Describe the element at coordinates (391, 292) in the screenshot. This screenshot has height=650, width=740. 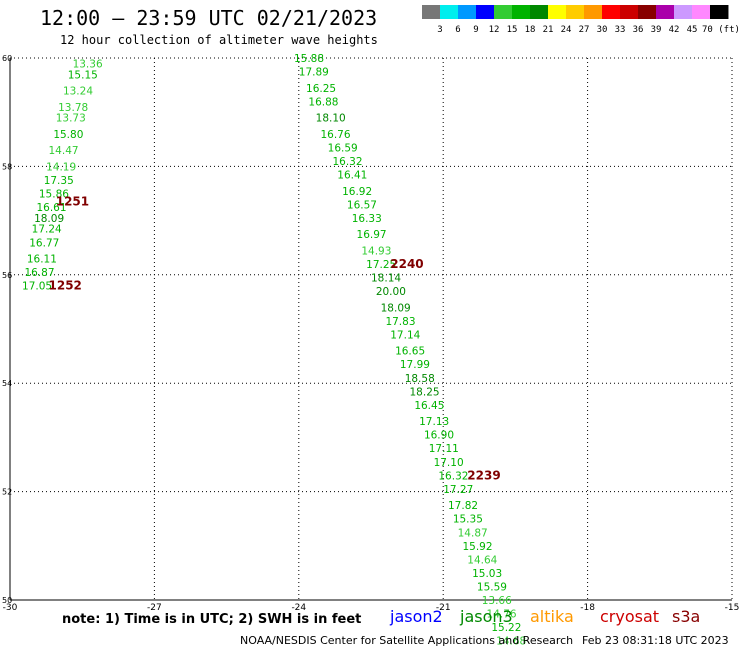
I see `data-point-label: 20.00` at that location.